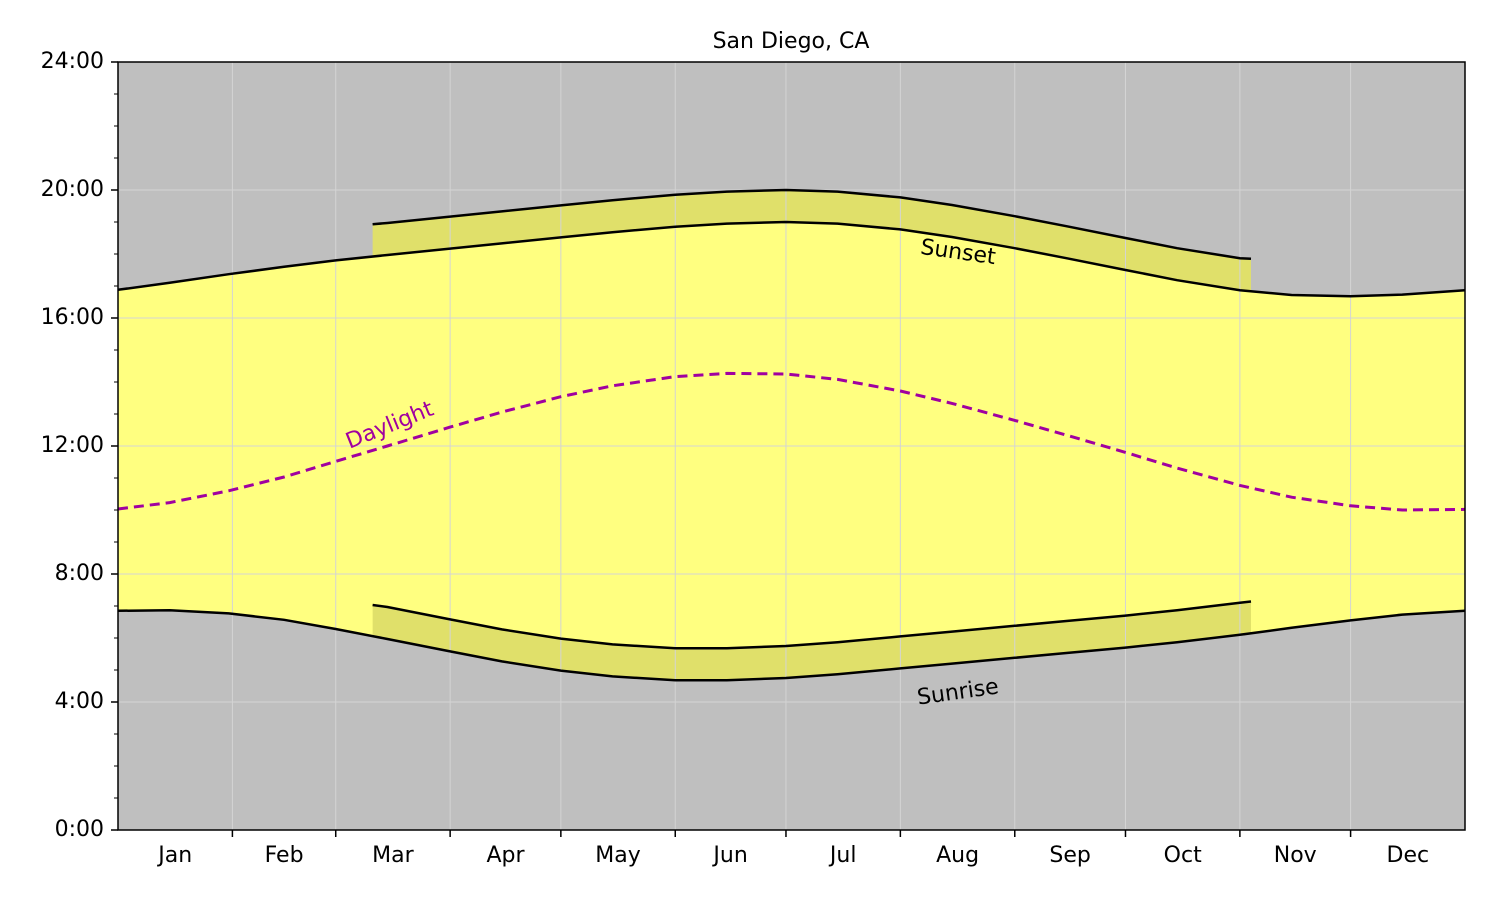 This screenshot has width=1500, height=900. What do you see at coordinates (957, 855) in the screenshot?
I see `x-tick-label: Aug` at bounding box center [957, 855].